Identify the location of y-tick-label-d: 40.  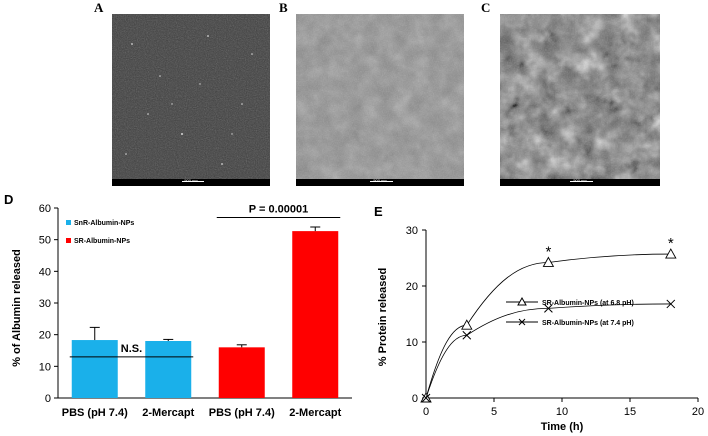
(45, 272).